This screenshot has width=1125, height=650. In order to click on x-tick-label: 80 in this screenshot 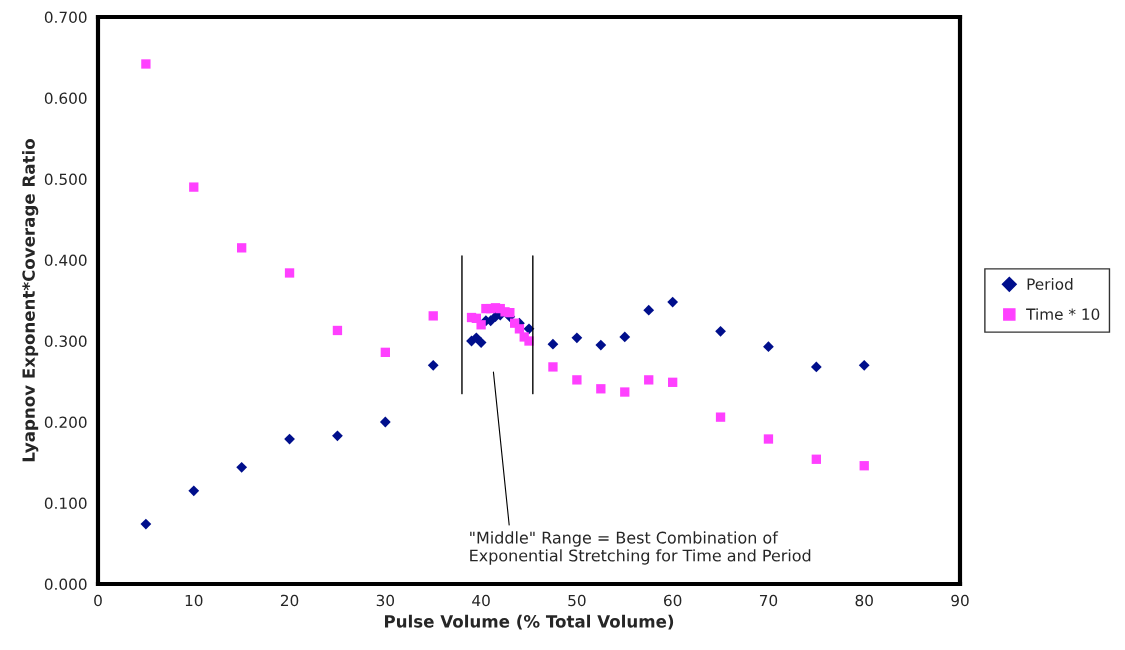, I will do `click(864, 600)`.